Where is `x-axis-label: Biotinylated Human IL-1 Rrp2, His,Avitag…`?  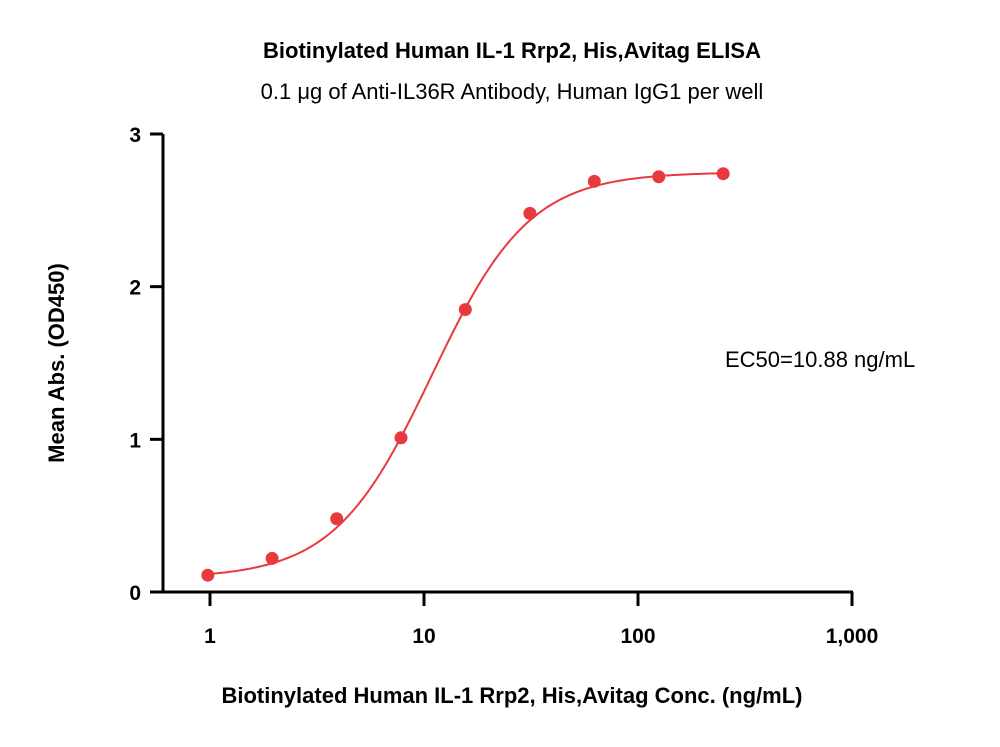 x-axis-label: Biotinylated Human IL-1 Rrp2, His,Avitag… is located at coordinates (511, 695).